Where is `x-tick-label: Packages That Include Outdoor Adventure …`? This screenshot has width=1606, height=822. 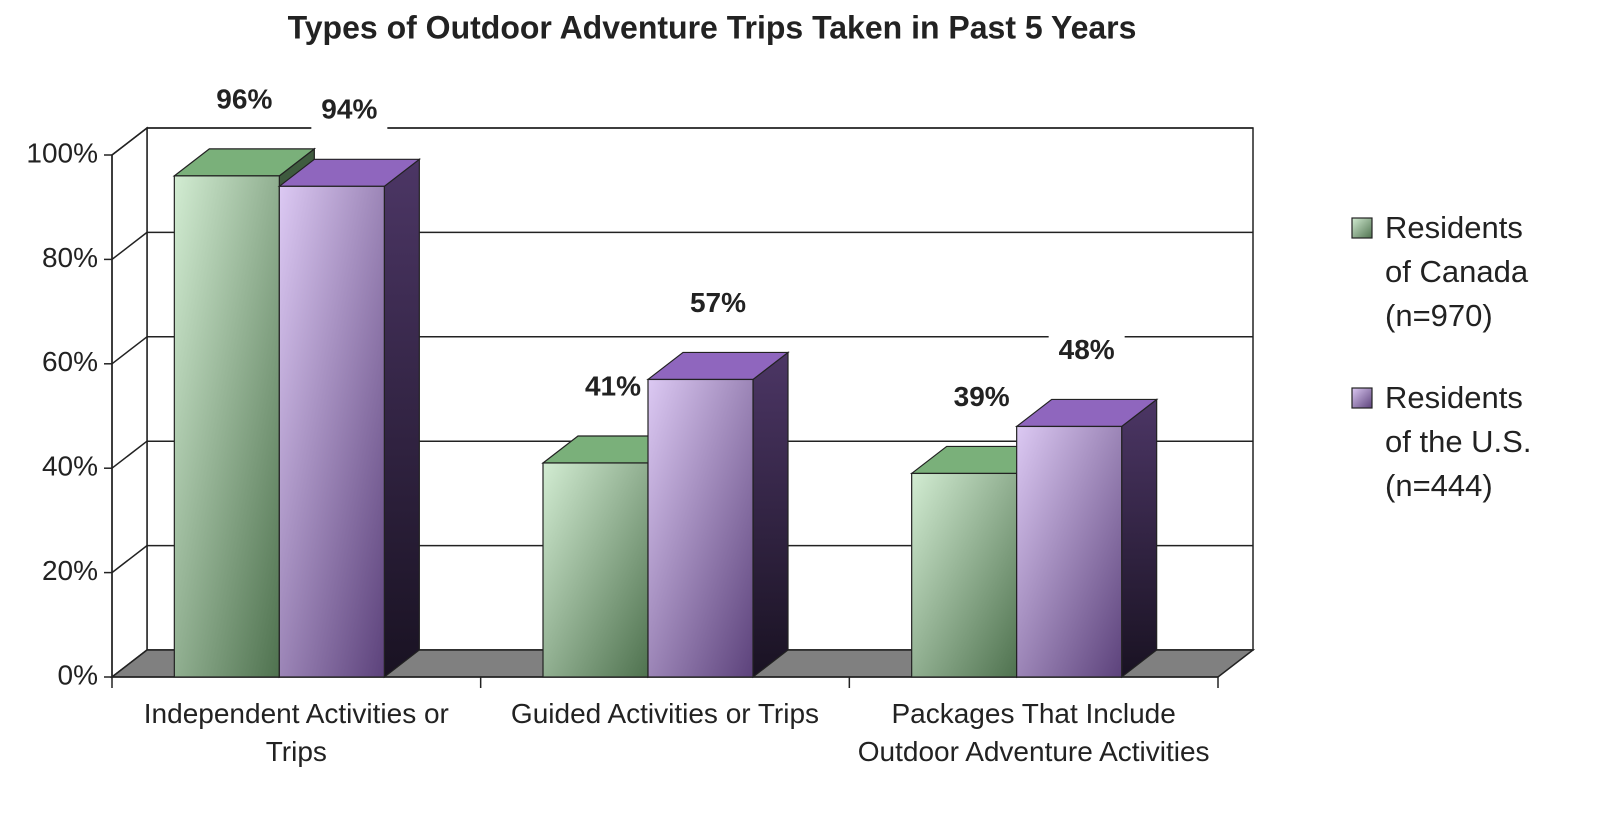 x-tick-label: Packages That Include Outdoor Adventure … is located at coordinates (1033, 732).